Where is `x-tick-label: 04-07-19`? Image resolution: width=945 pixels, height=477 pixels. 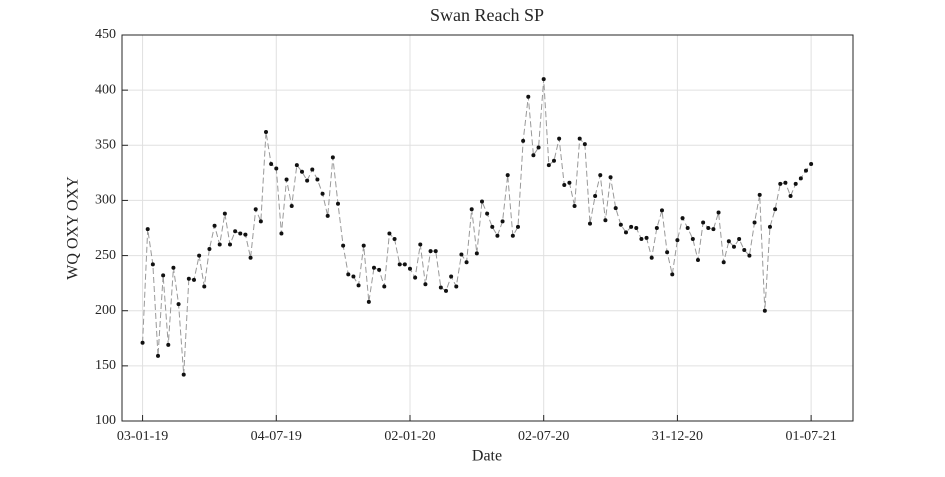 x-tick-label: 04-07-19 is located at coordinates (276, 436).